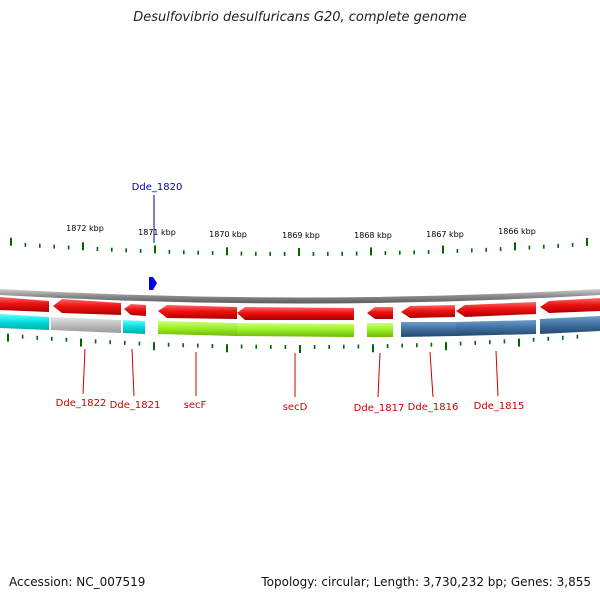 The height and width of the screenshot is (600, 600). I want to click on gene-track, so click(300, 308).